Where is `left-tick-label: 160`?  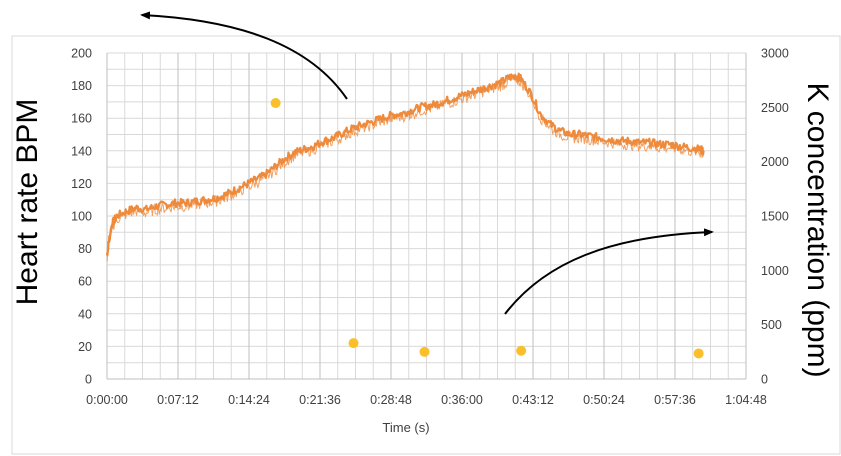 left-tick-label: 160 is located at coordinates (81, 119).